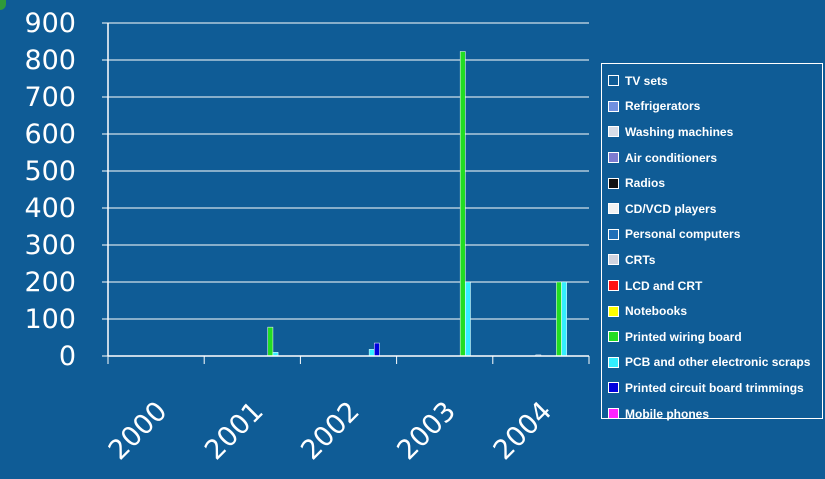  Describe the element at coordinates (715, 311) in the screenshot. I see `legend-item: Notebooks` at that location.